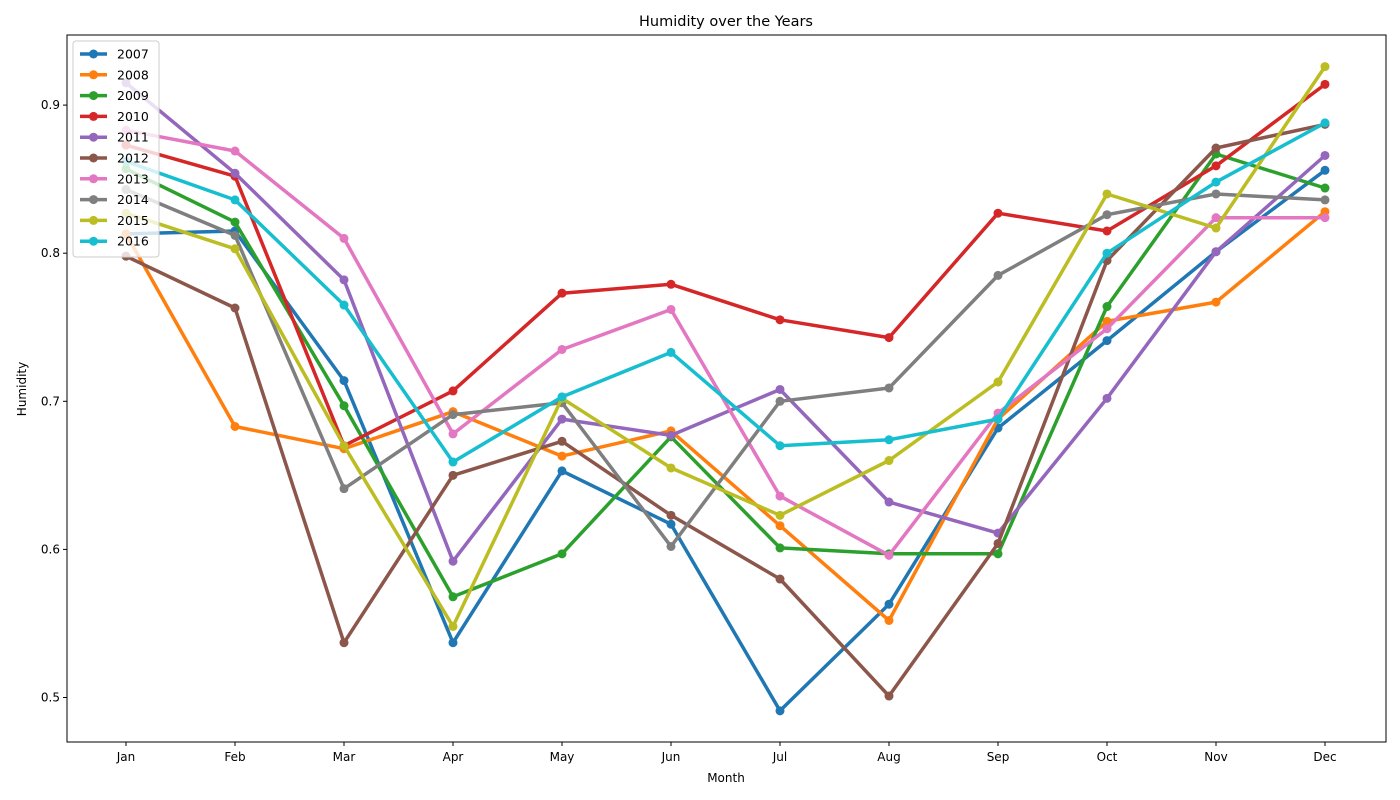 The height and width of the screenshot is (800, 1400). I want to click on x-tick-label: Jan, so click(126, 757).